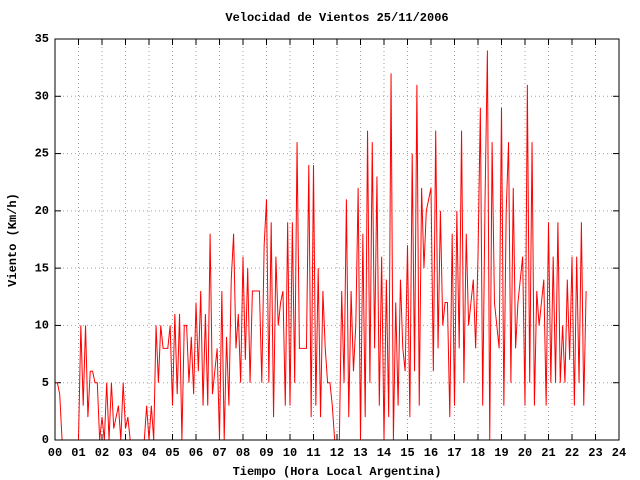 The image size is (640, 480). I want to click on x-axis-label: Tiempo (Hora Local Argentina), so click(337, 472).